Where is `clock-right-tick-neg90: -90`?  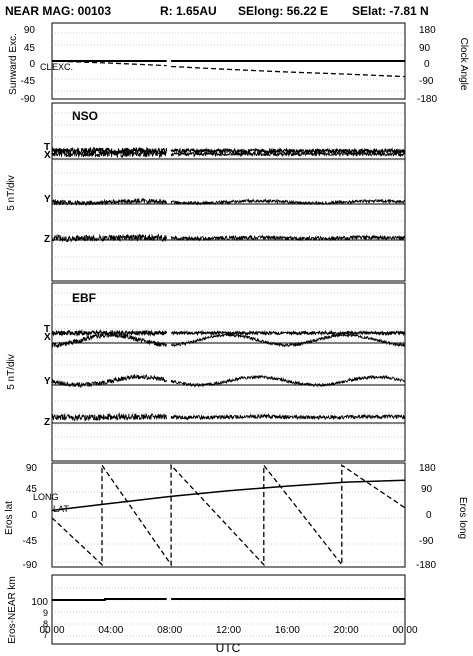 clock-right-tick-neg90: -90 is located at coordinates (426, 81).